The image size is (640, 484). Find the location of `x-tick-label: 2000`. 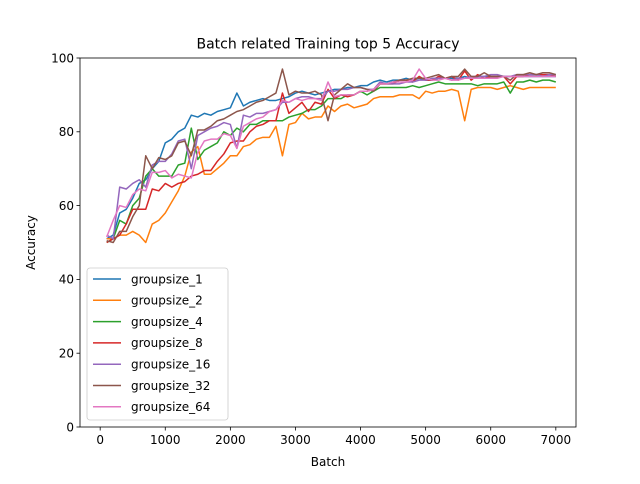

x-tick-label: 2000 is located at coordinates (230, 440).